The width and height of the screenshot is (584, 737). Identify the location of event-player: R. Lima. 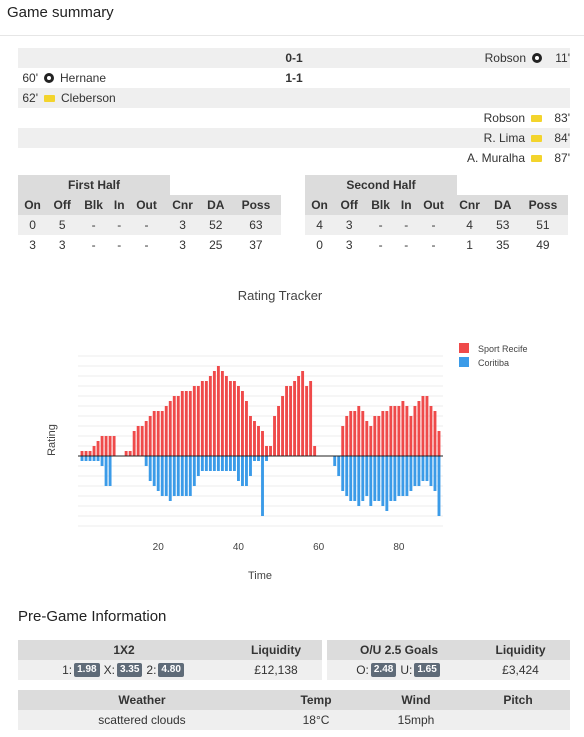
(504, 138).